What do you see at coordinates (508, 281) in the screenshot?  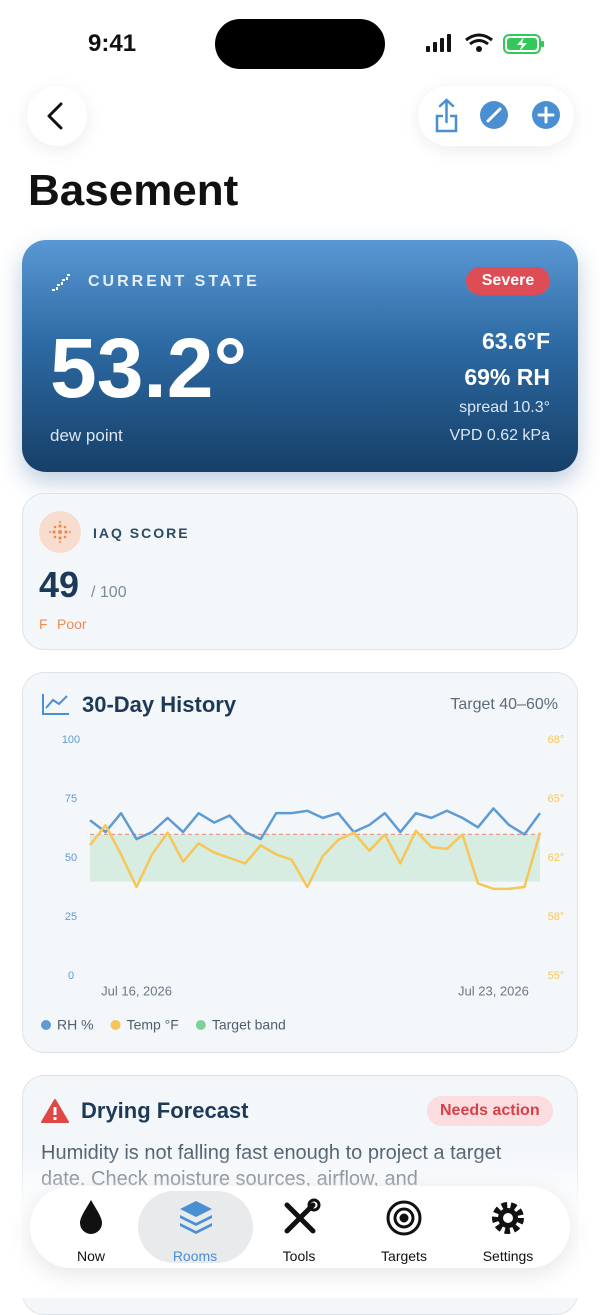 I see `severity-badge: Severe` at bounding box center [508, 281].